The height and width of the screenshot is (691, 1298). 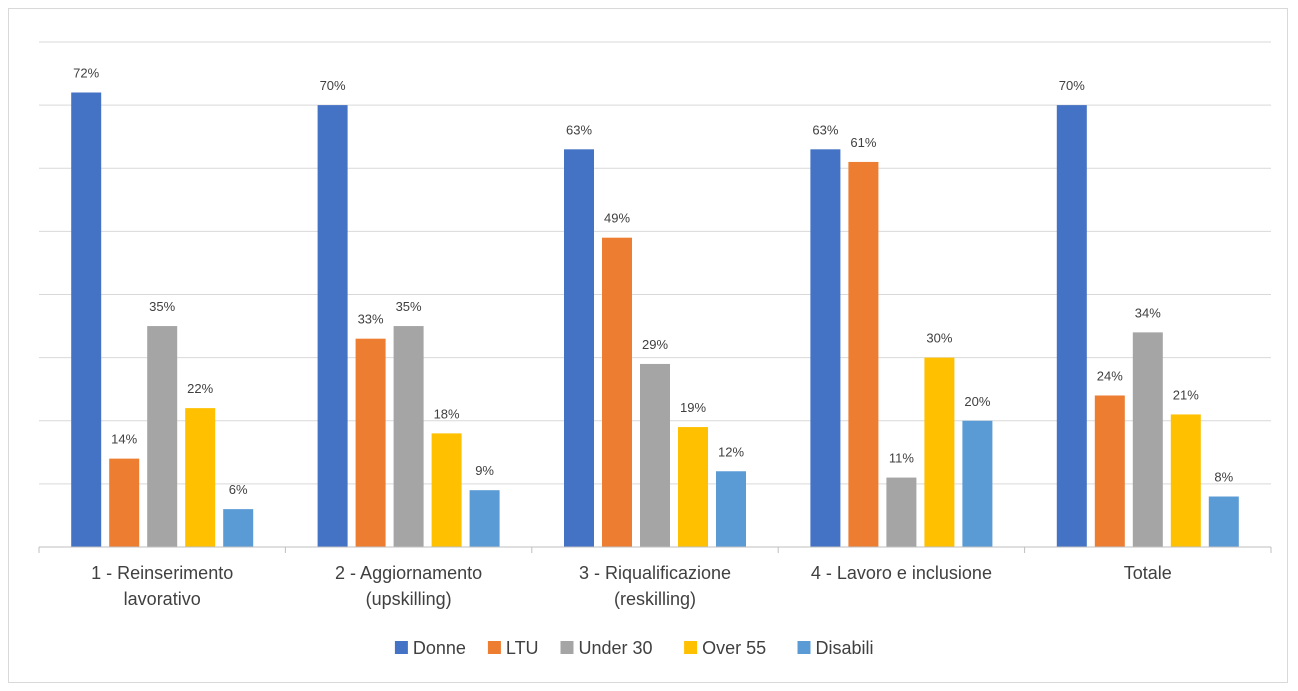 What do you see at coordinates (1186, 394) in the screenshot?
I see `data-label: 21%` at bounding box center [1186, 394].